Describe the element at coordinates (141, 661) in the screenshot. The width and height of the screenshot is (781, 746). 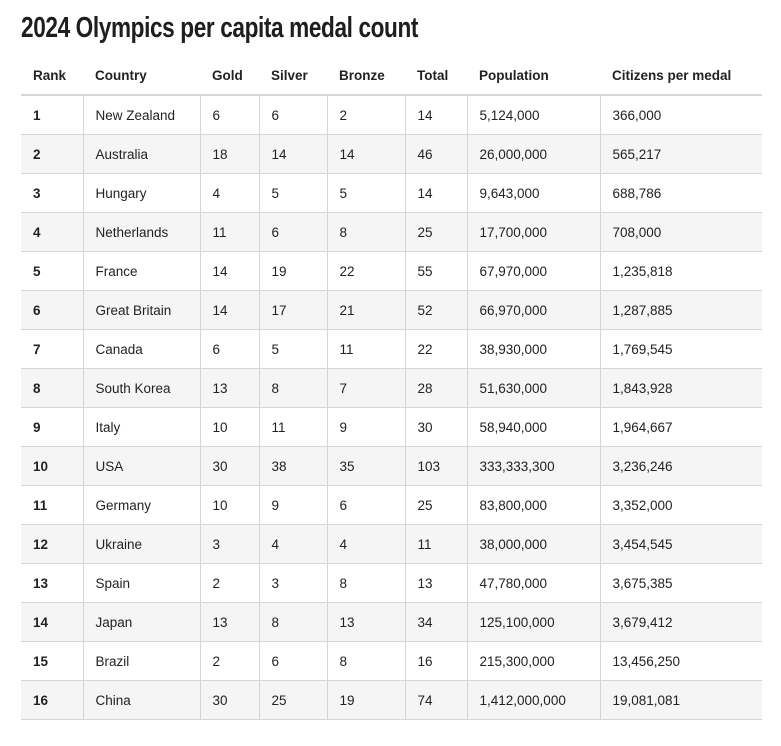
I see `cell-country: Brazil` at that location.